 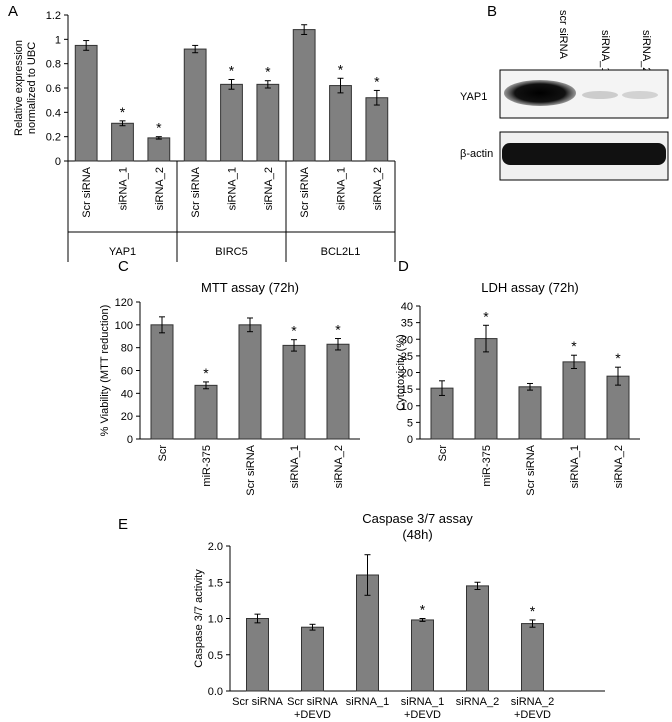 I want to click on chart-title: MTT assay (72h), so click(x=250, y=287).